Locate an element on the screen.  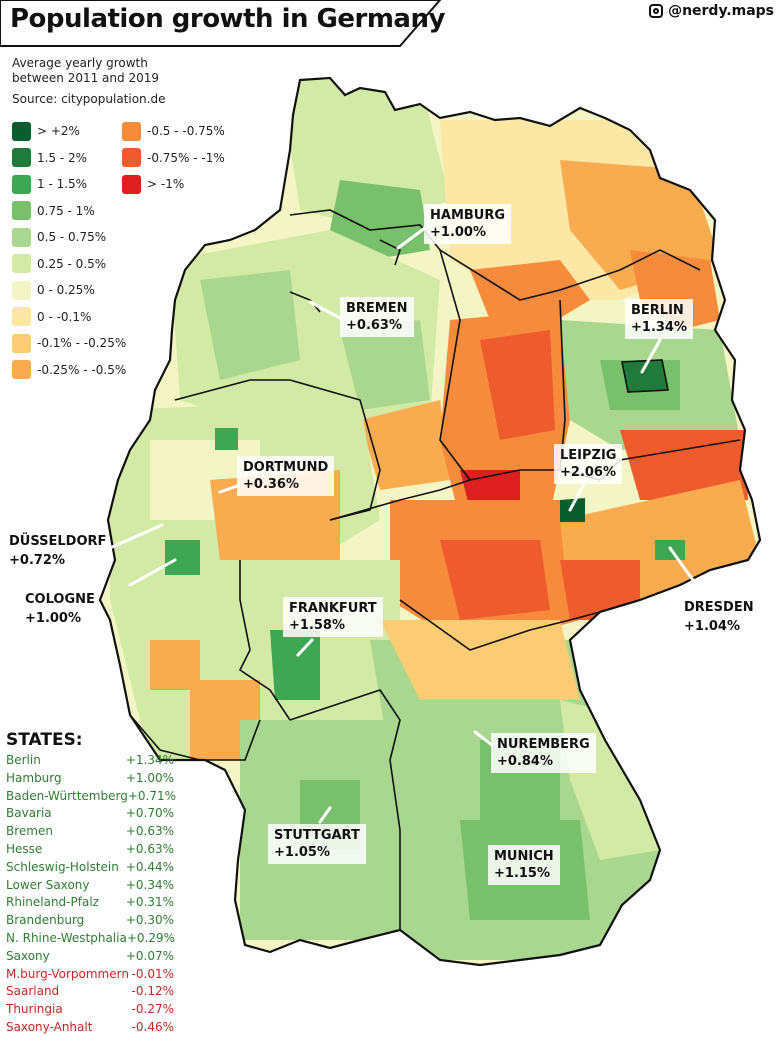
border-hamburg is located at coordinates (390, 252).